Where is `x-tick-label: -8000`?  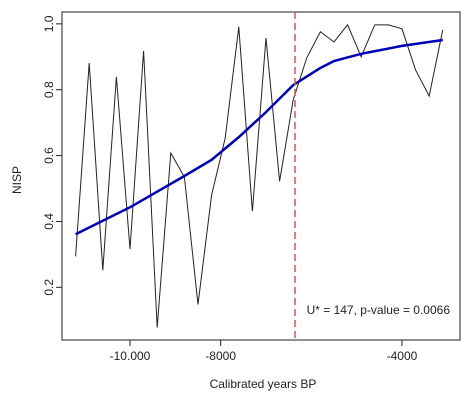
x-tick-label: -8000 is located at coordinates (220, 356).